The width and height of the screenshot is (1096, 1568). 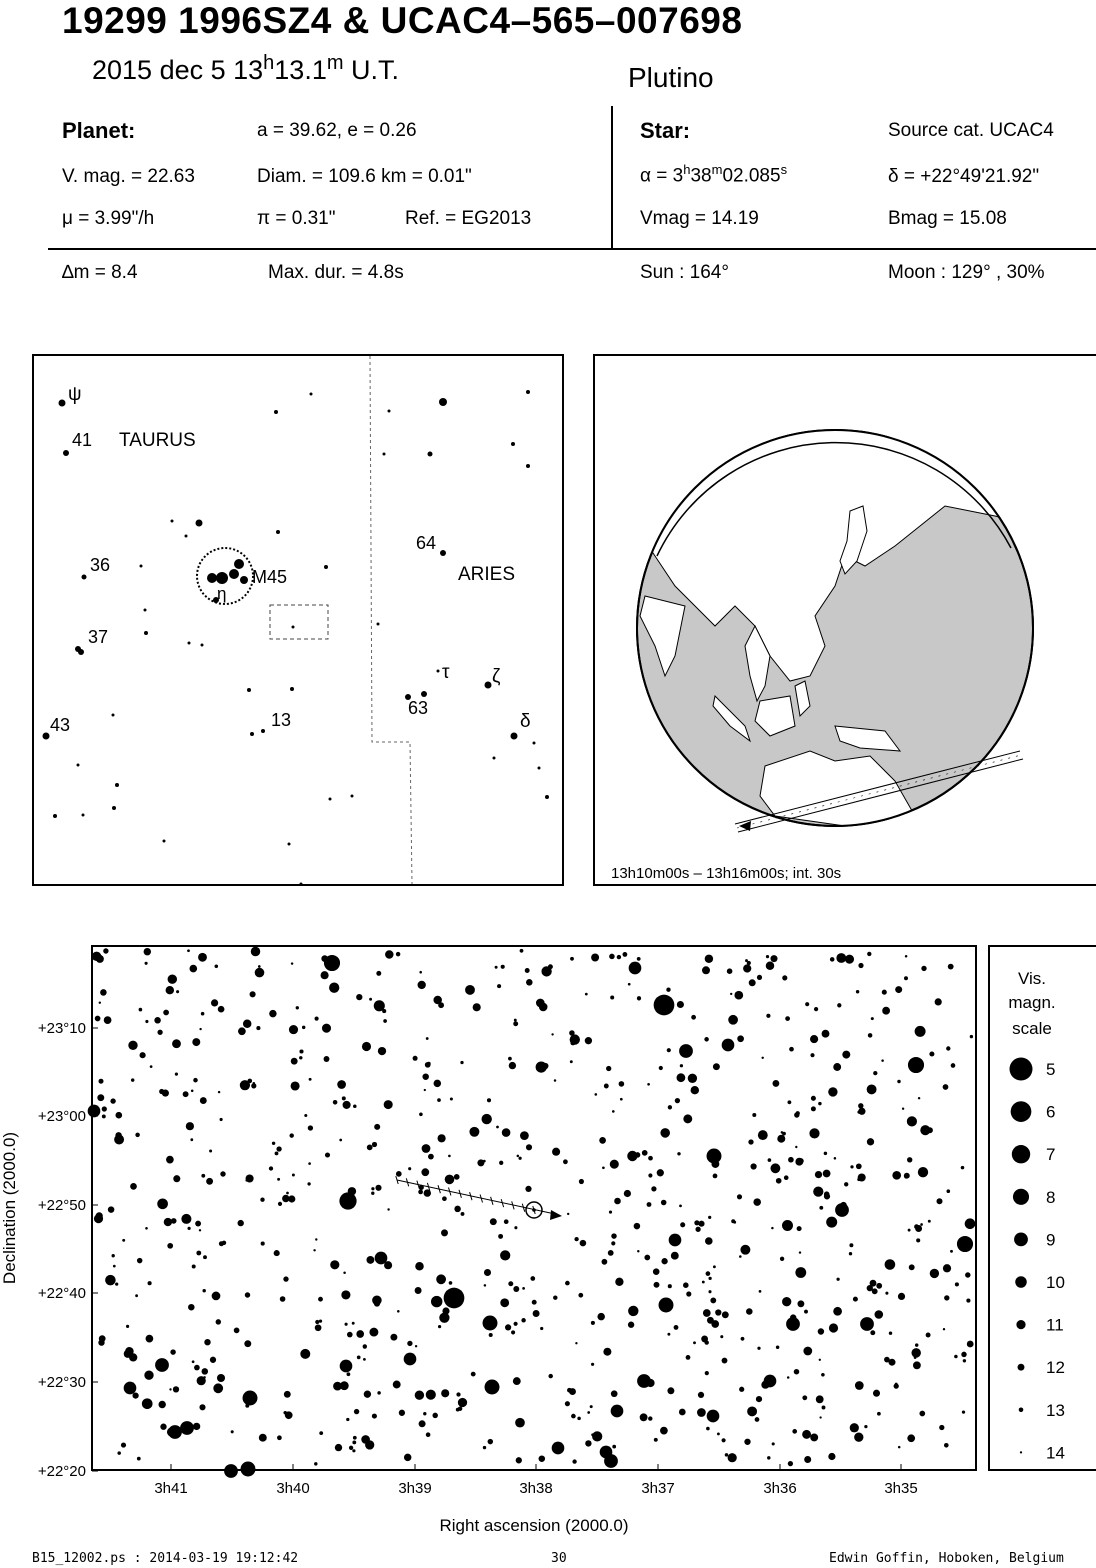 I want to click on object-type: Plutino, so click(x=671, y=77).